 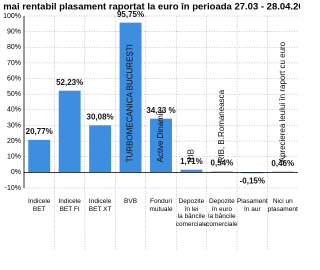 What do you see at coordinates (14, 47) in the screenshot?
I see `y-tick-label: 80%` at bounding box center [14, 47].